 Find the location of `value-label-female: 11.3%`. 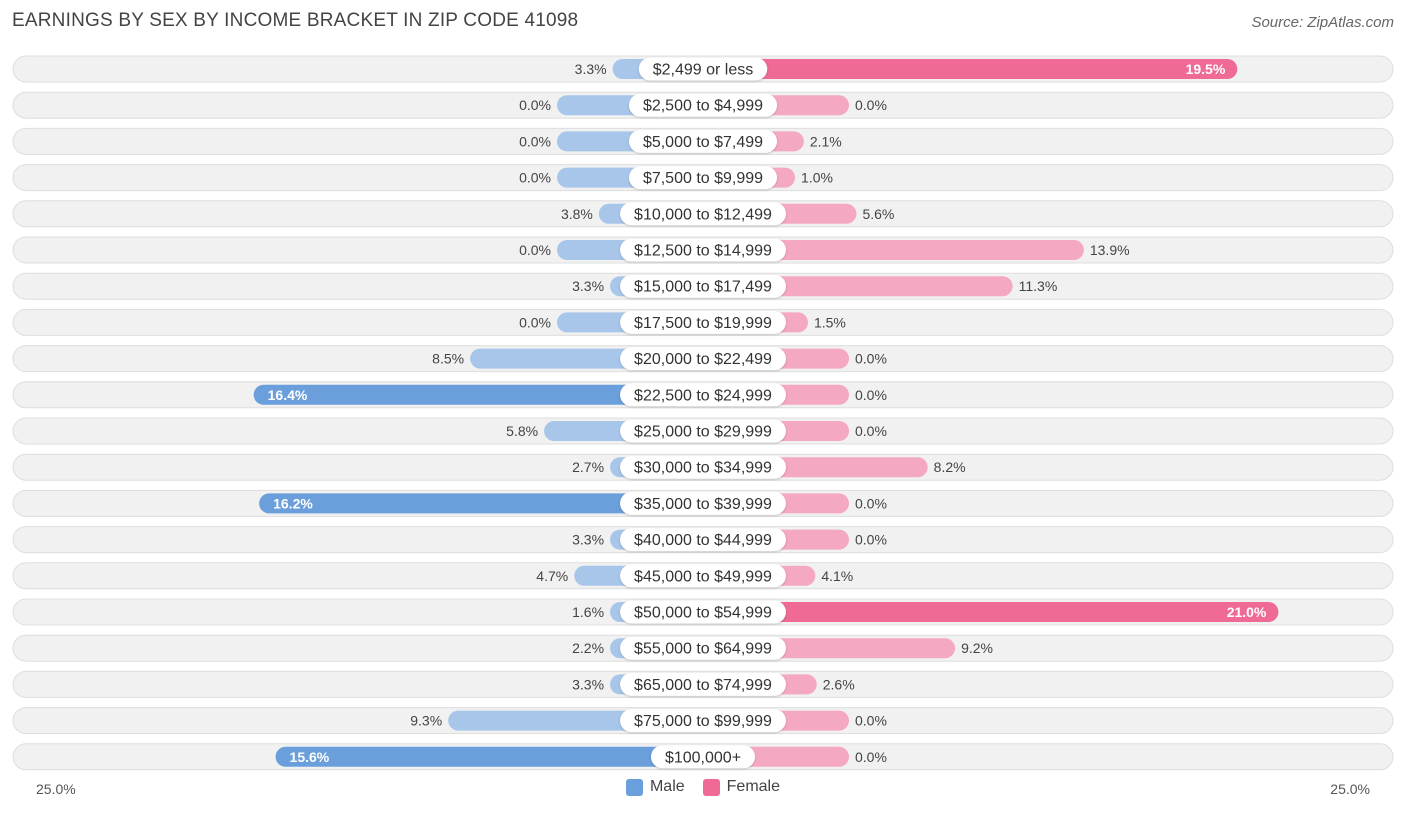

value-label-female: 11.3% is located at coordinates (1038, 286).